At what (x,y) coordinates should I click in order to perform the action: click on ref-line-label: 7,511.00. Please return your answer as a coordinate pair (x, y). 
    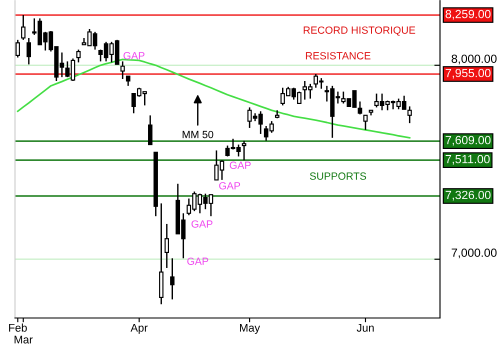
    Looking at the image, I should click on (468, 159).